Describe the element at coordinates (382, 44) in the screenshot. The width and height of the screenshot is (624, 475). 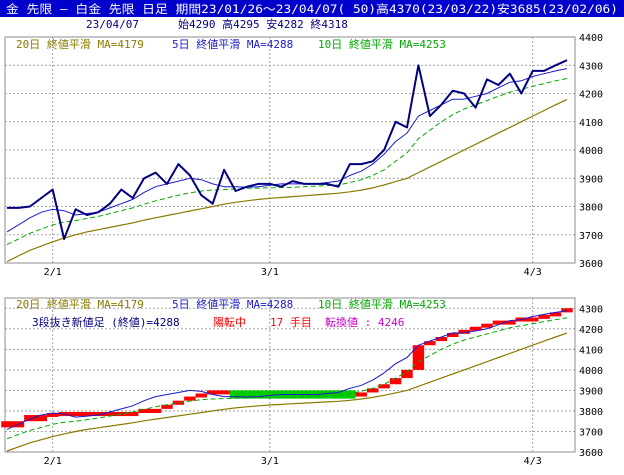
I see `top-legend-ma10: 10日 終値平滑 MA=4253` at that location.